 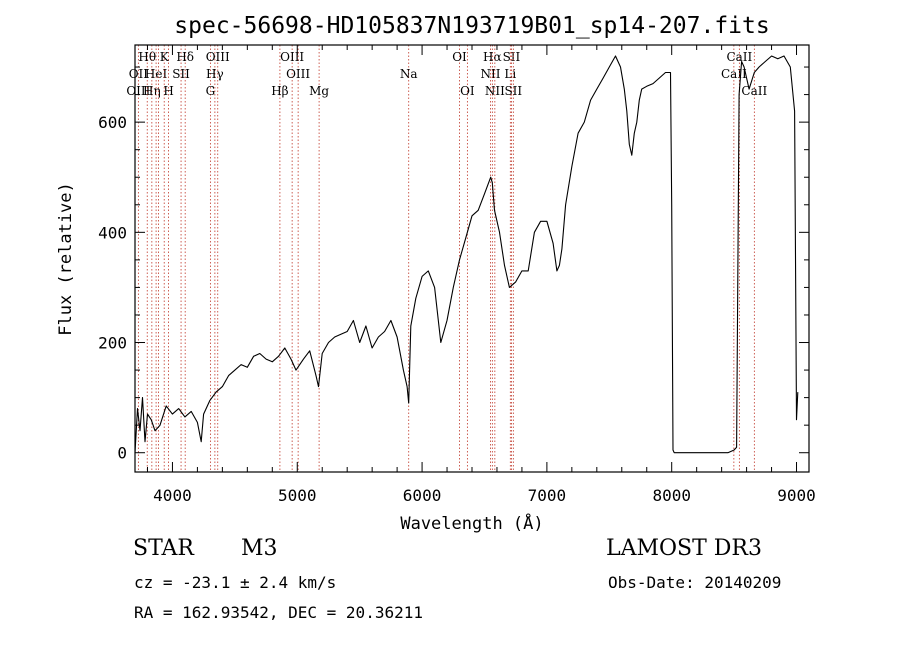 What do you see at coordinates (510, 74) in the screenshot?
I see `line-label: Li` at bounding box center [510, 74].